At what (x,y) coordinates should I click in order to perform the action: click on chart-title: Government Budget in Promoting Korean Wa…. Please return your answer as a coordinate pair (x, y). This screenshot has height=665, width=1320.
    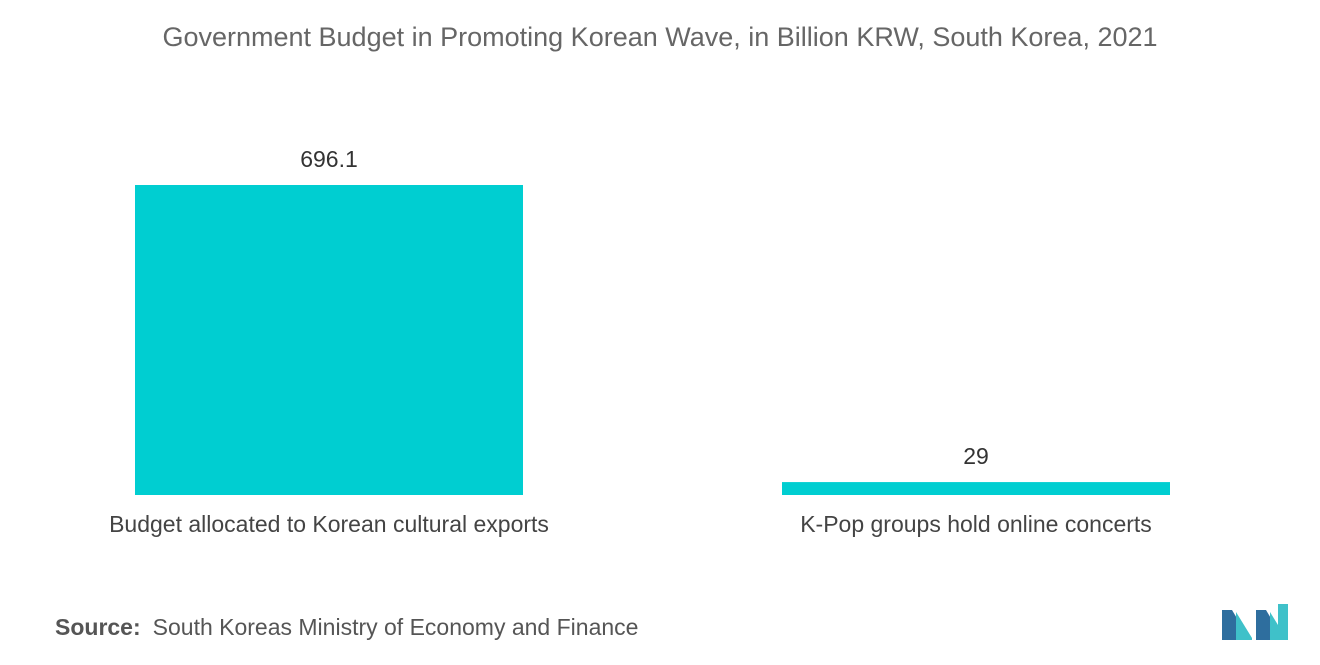
    Looking at the image, I should click on (660, 37).